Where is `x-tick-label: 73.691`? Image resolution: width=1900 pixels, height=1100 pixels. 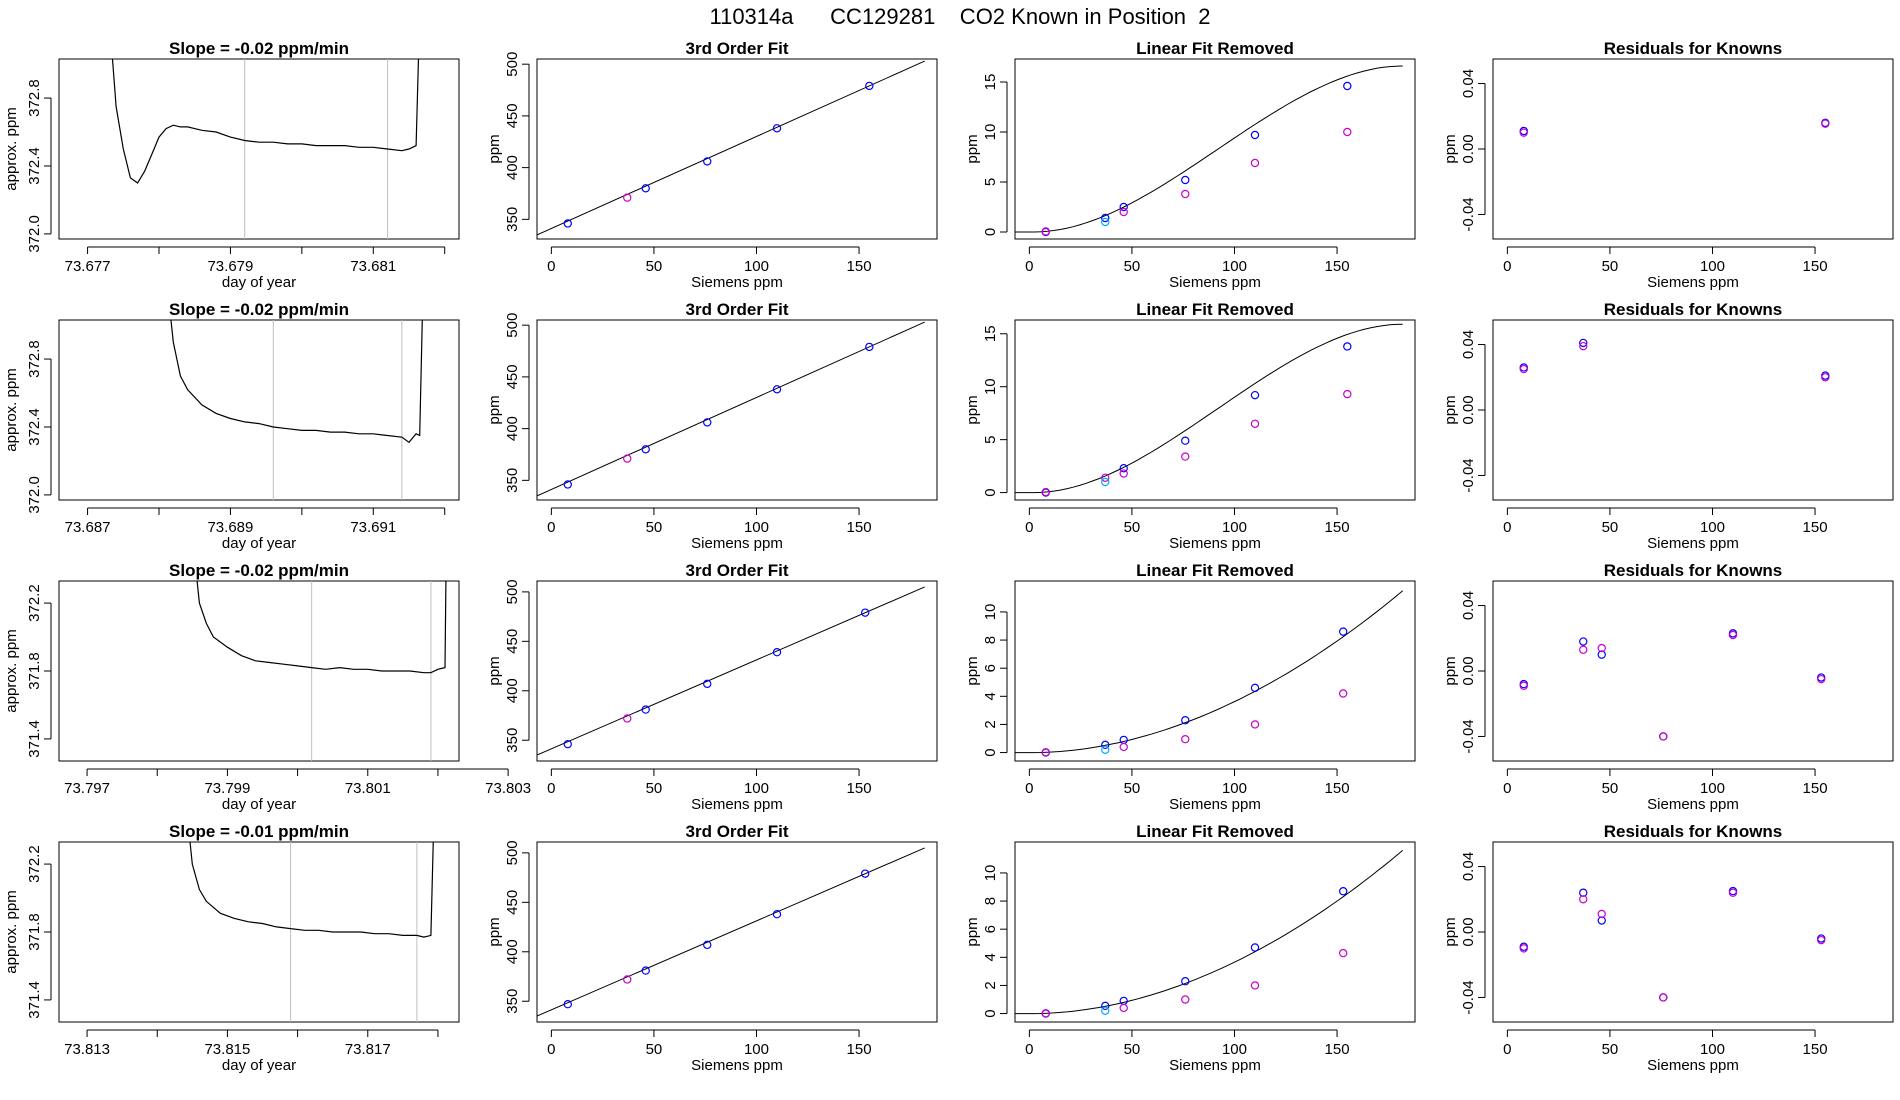
x-tick-label: 73.691 is located at coordinates (373, 527).